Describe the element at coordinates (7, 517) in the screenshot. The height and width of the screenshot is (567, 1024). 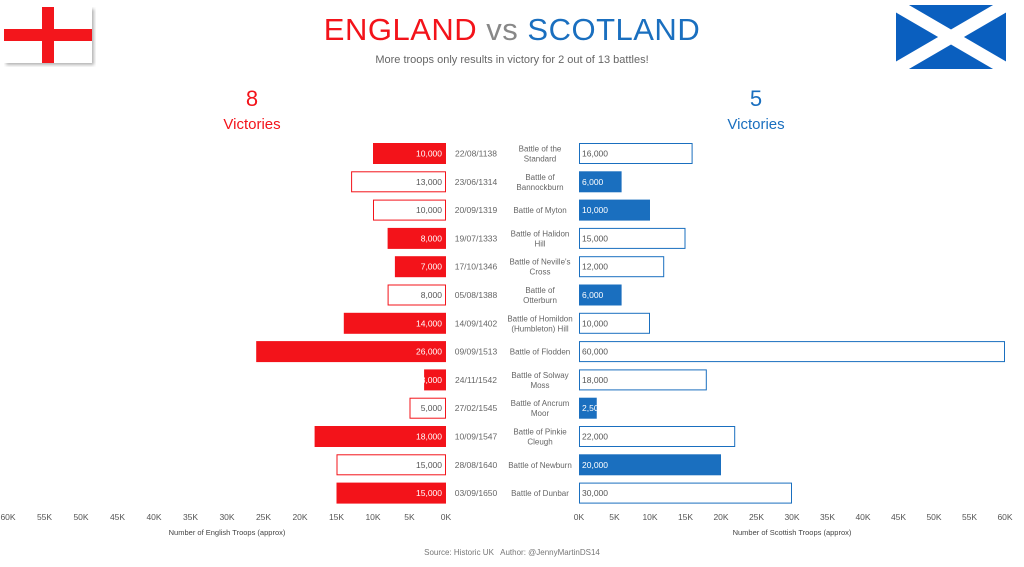
I see `left-axis-tick-label: 60K` at that location.